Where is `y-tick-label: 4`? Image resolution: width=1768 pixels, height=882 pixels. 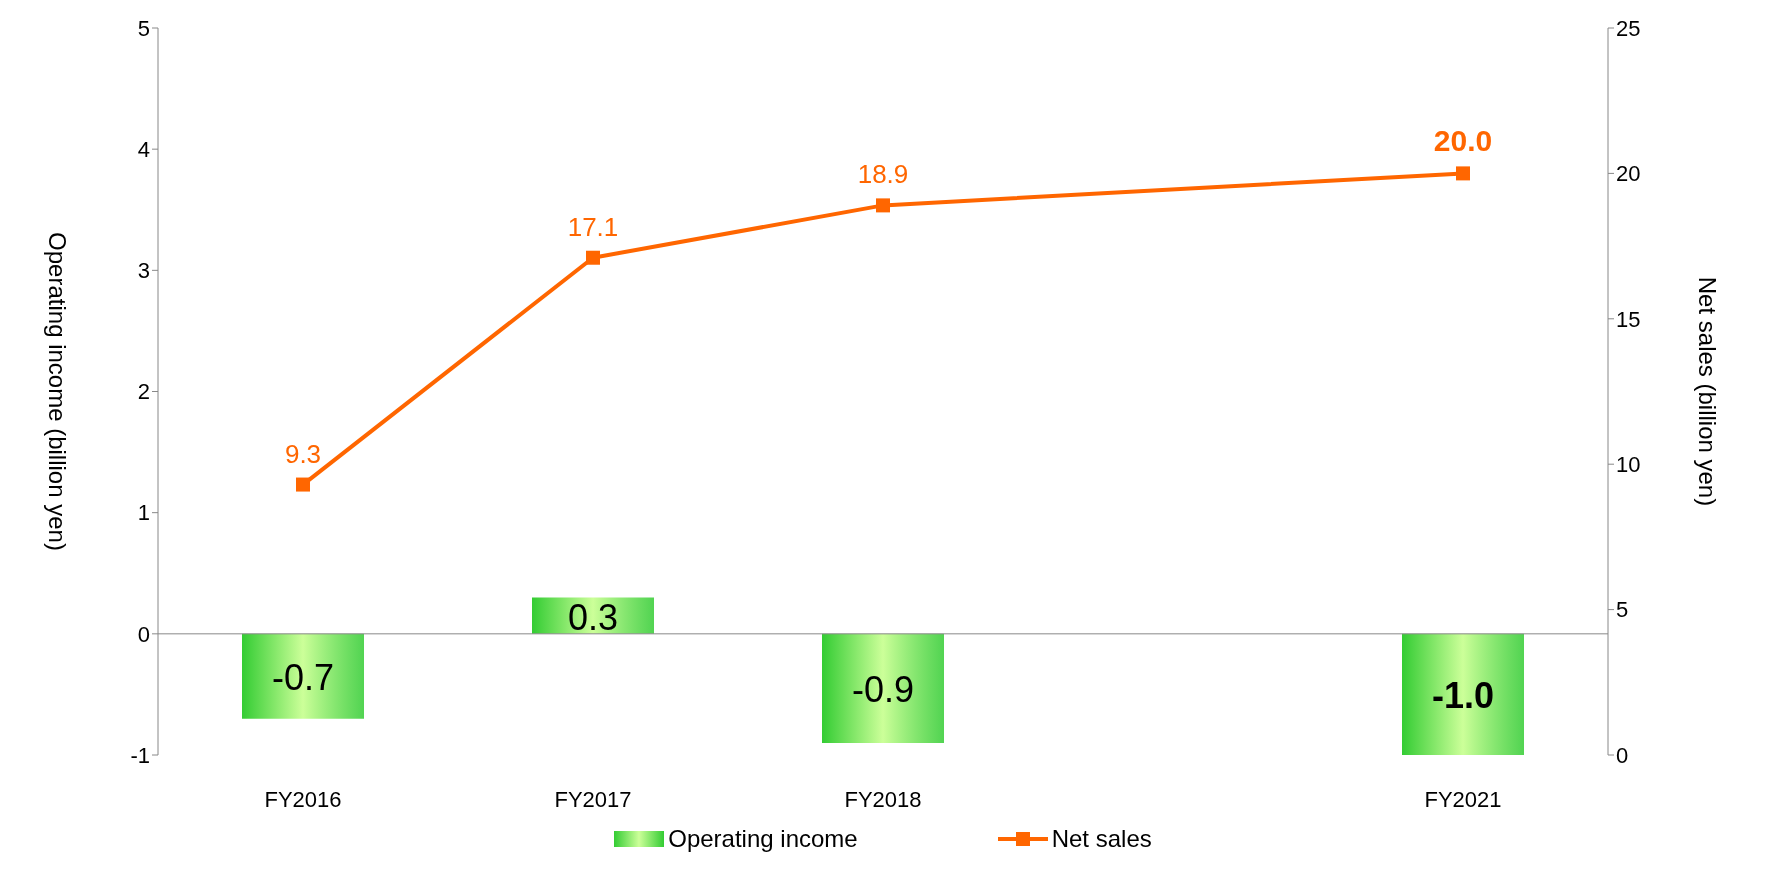 y-tick-label: 4 is located at coordinates (143, 149).